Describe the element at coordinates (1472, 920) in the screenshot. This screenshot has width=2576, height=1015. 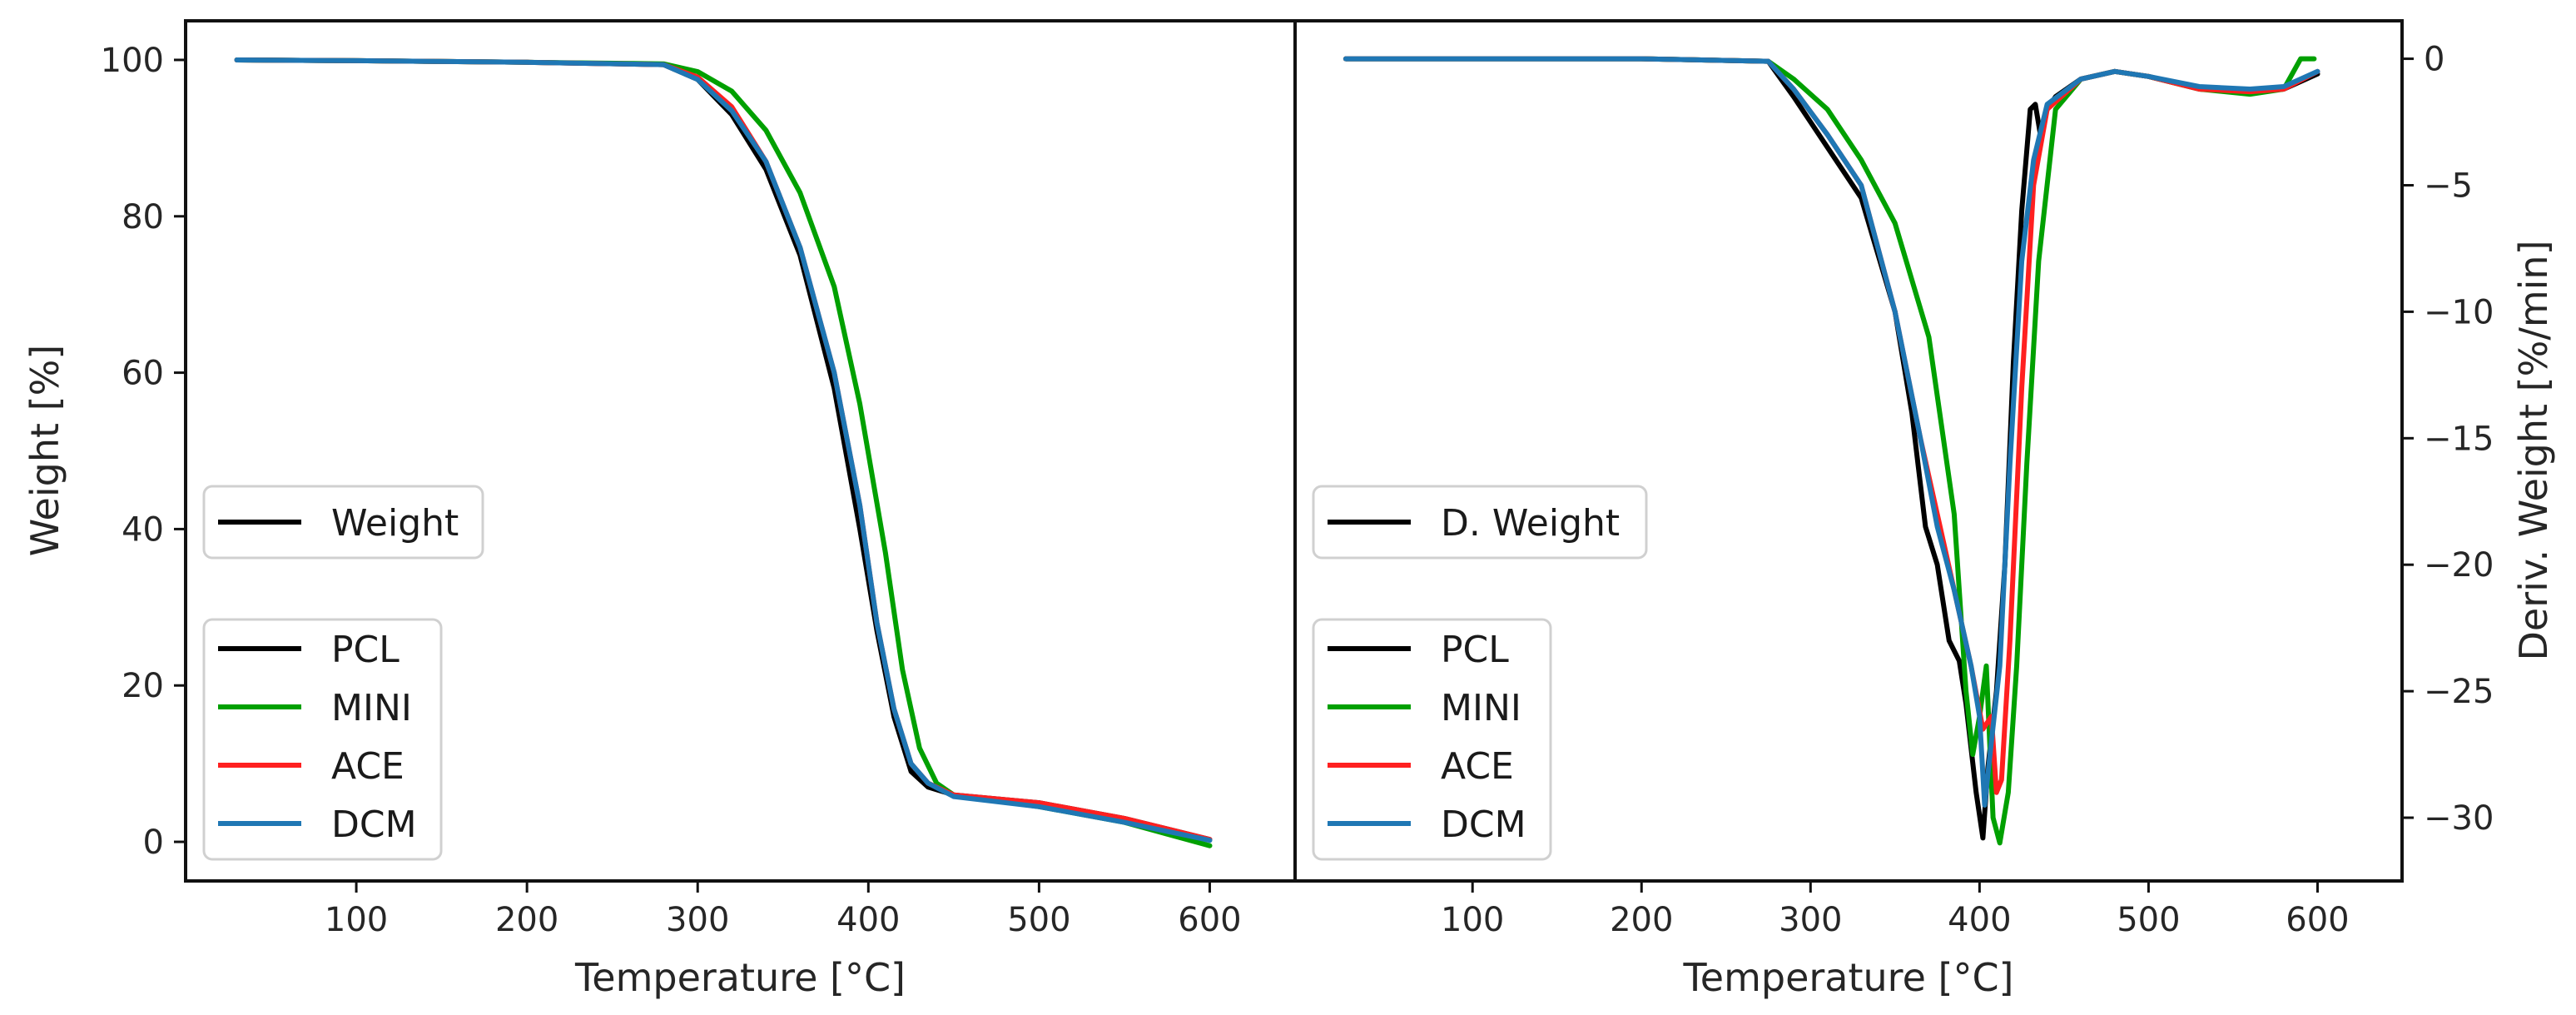
I see `deriv-x-tick-label: 100` at that location.